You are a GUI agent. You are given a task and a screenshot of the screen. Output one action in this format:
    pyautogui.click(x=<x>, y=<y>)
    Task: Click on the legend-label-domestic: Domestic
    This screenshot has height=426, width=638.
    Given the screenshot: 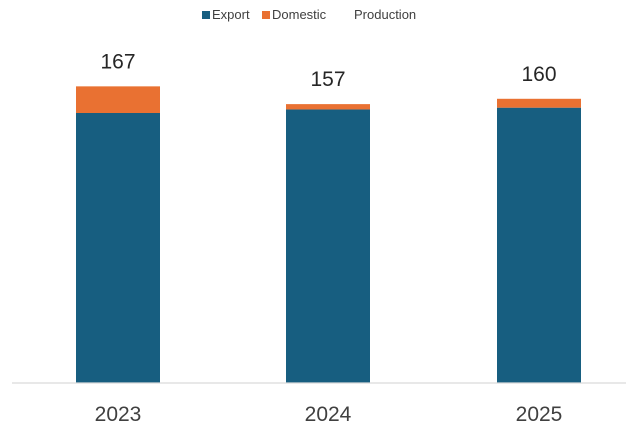 What is the action you would take?
    pyautogui.click(x=299, y=14)
    